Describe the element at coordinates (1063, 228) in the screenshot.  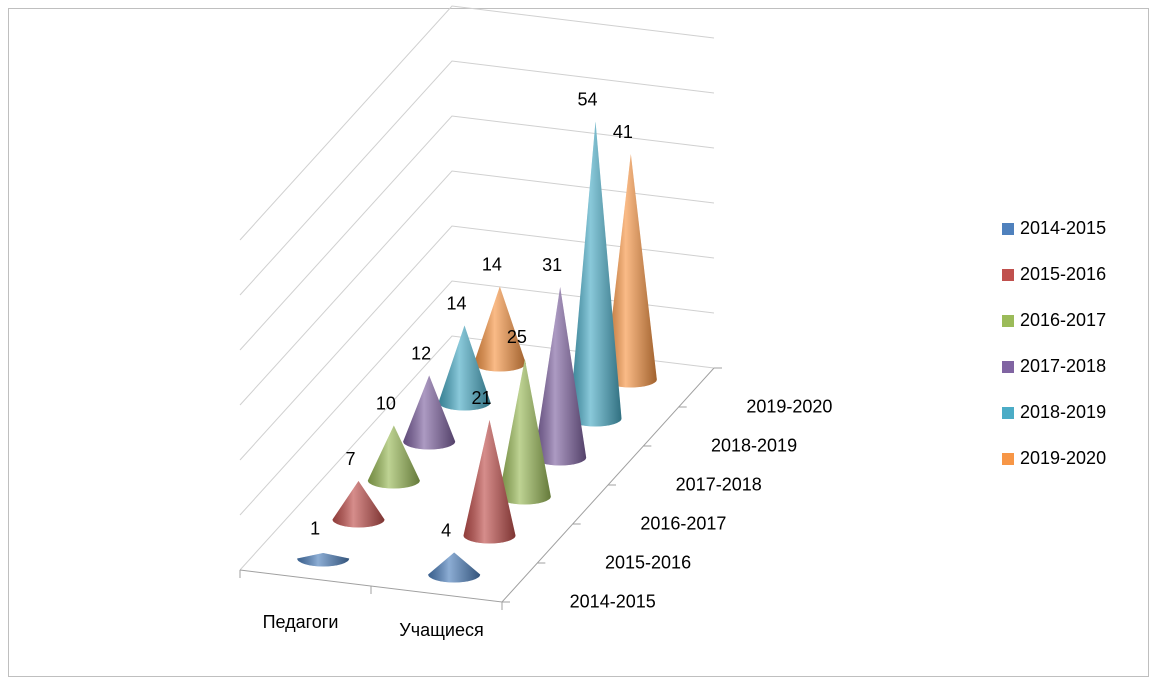
I see `legend-label: 2014-2015` at that location.